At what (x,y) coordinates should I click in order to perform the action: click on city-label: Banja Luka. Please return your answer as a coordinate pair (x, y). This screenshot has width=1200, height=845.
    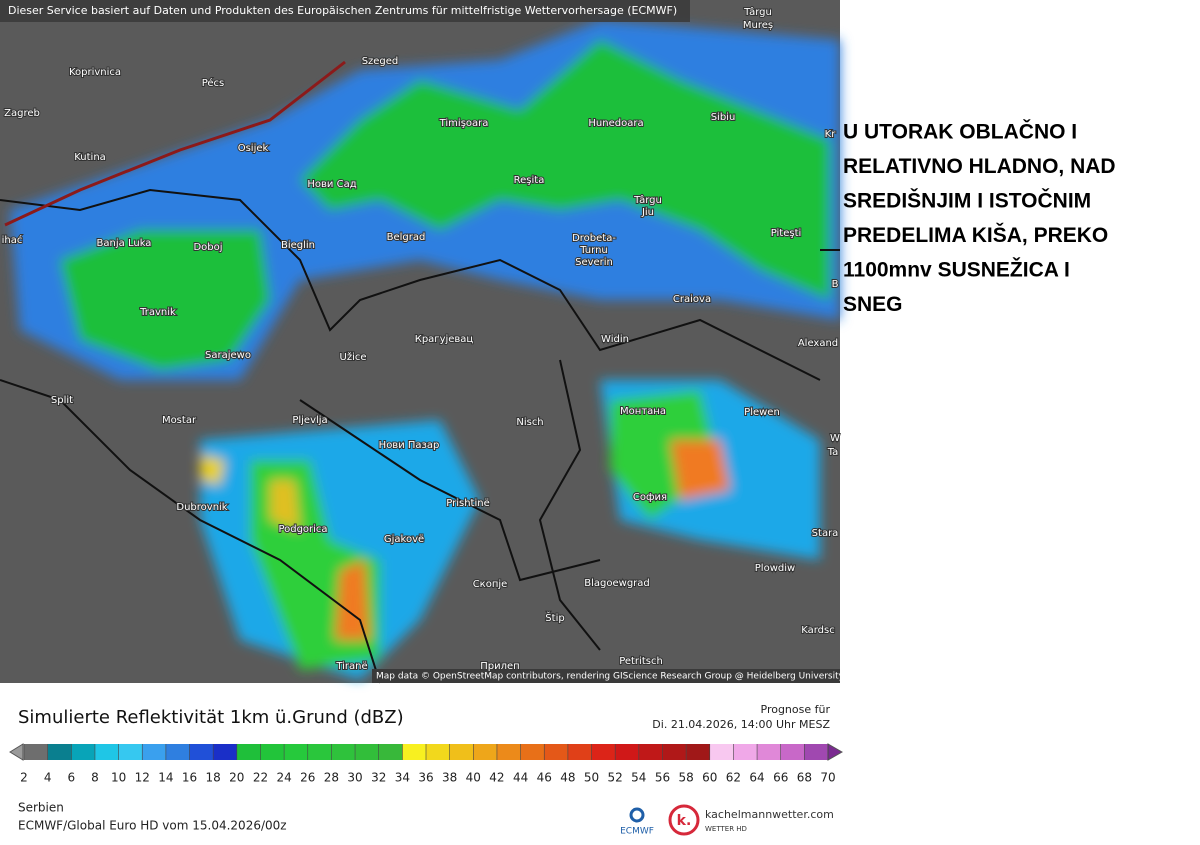
    Looking at the image, I should click on (124, 243).